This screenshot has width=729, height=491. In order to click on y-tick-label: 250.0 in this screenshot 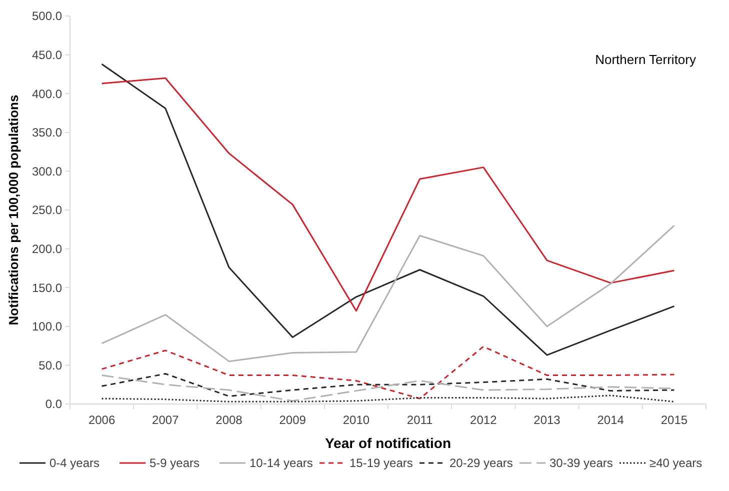, I will do `click(47, 210)`.